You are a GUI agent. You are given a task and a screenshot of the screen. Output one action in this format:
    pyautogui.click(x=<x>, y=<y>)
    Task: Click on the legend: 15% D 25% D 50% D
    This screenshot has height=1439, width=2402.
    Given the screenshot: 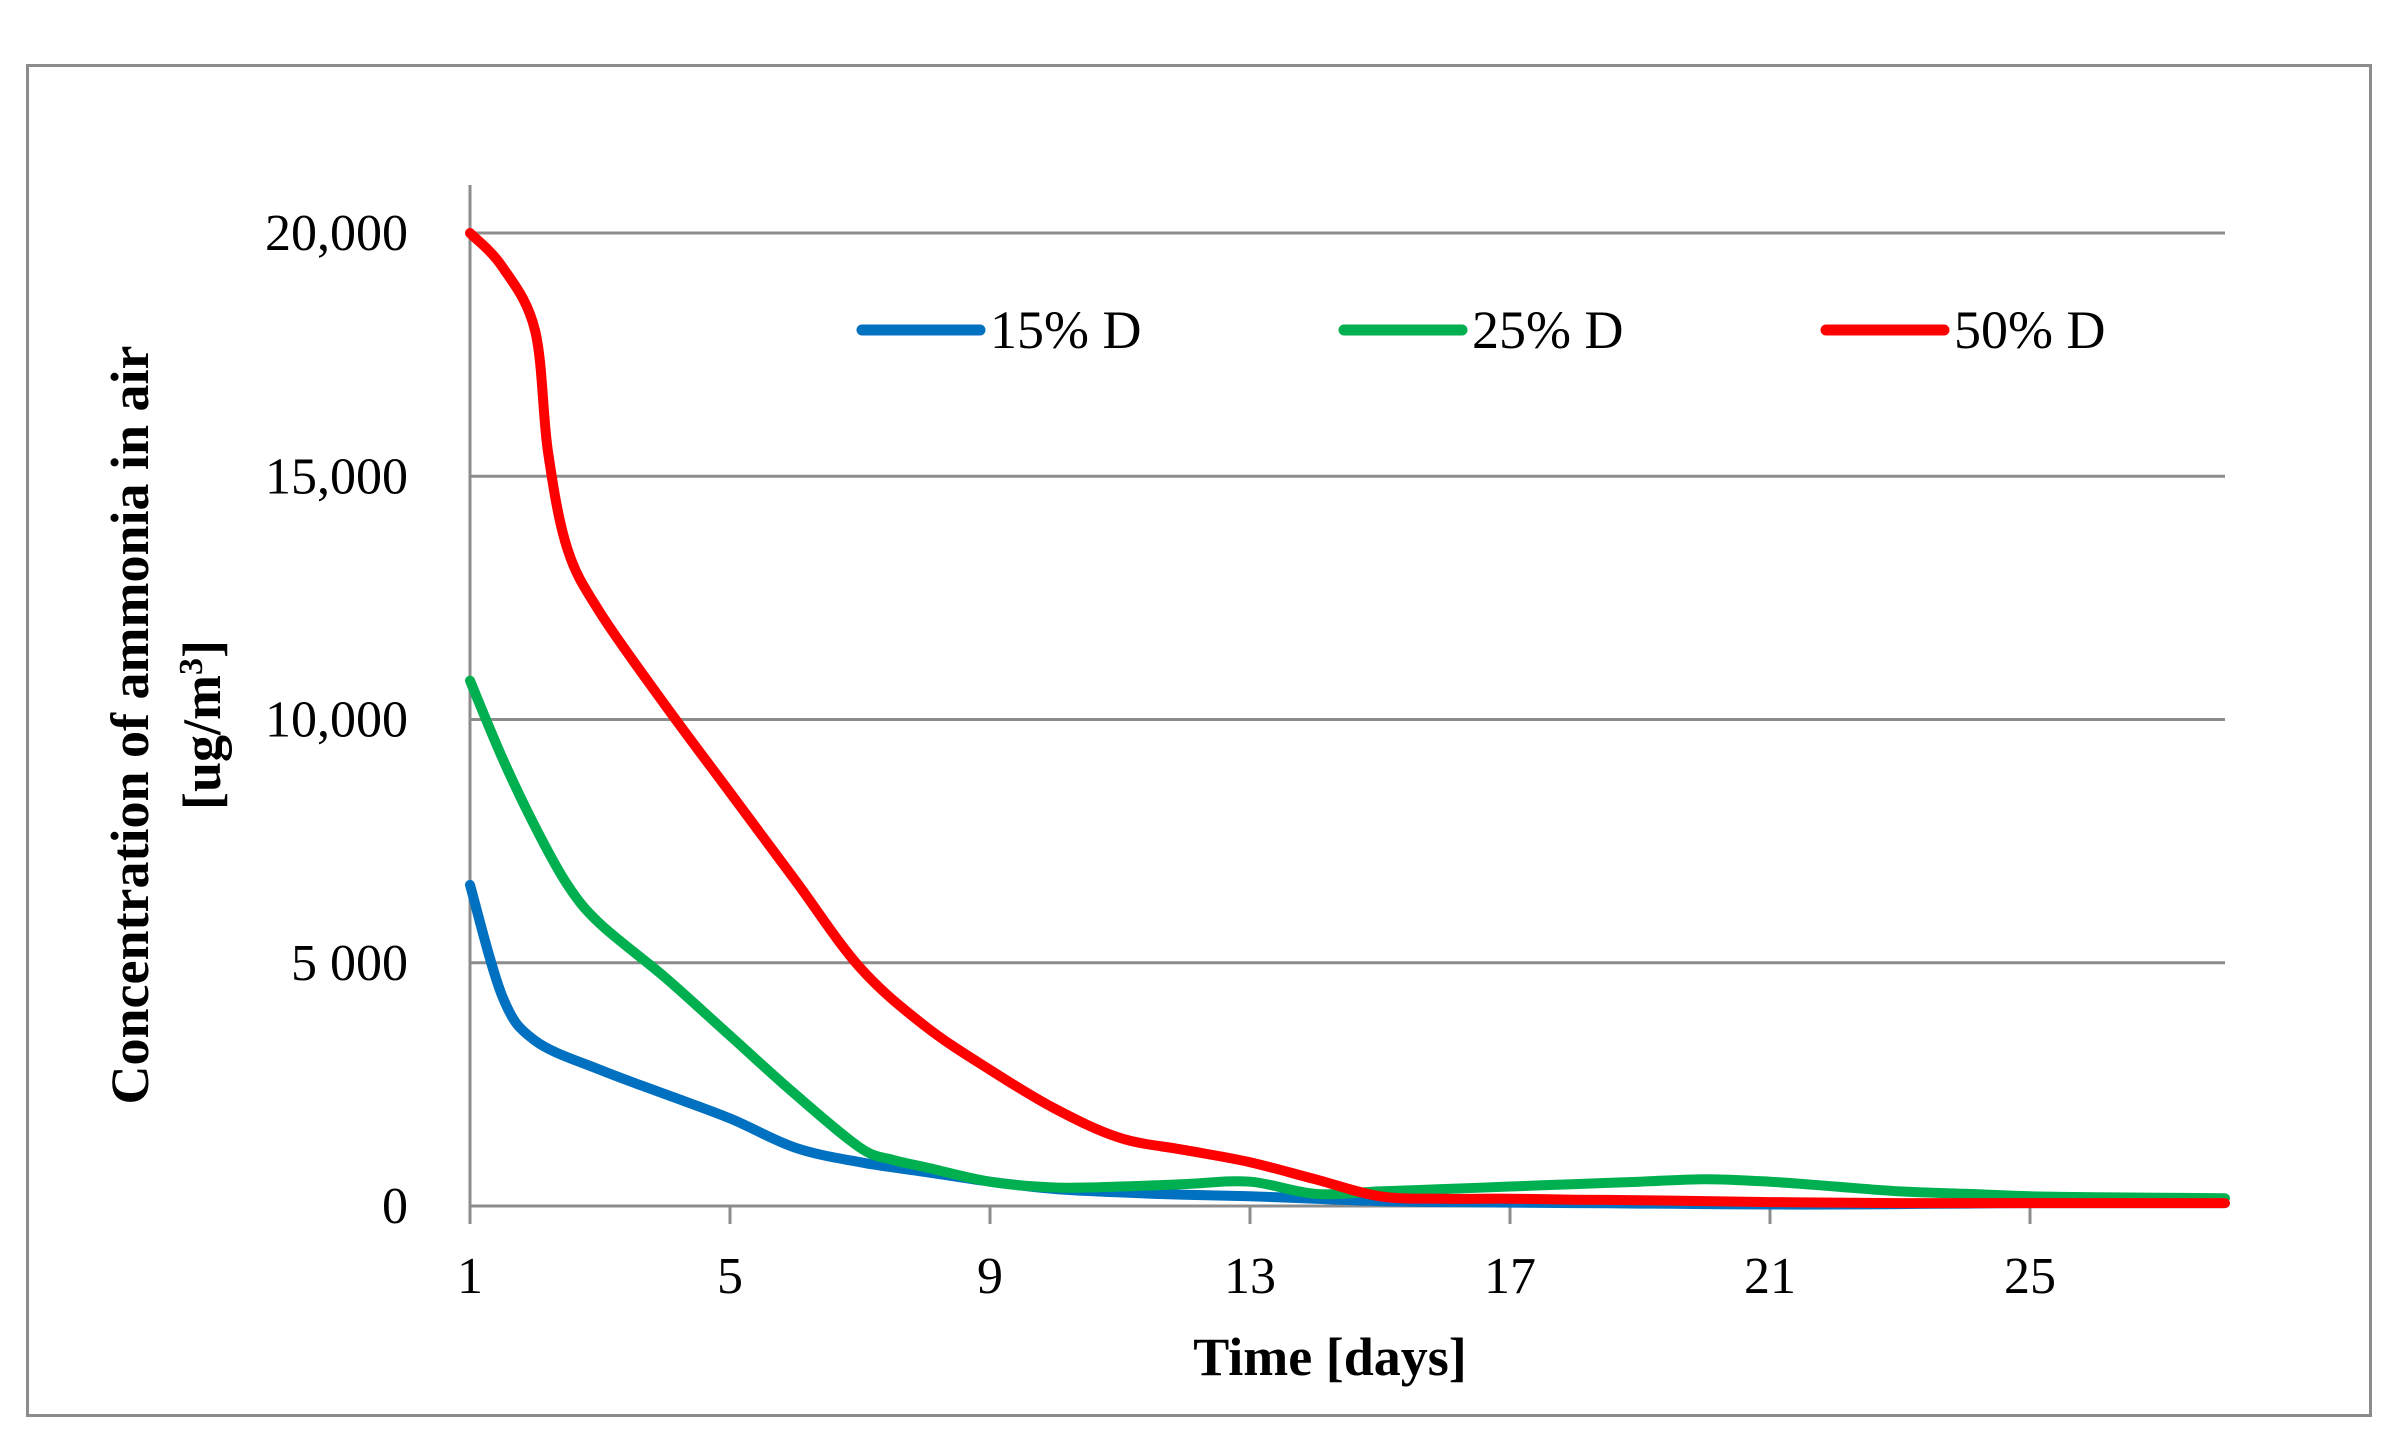 What is the action you would take?
    pyautogui.click(x=1480, y=330)
    